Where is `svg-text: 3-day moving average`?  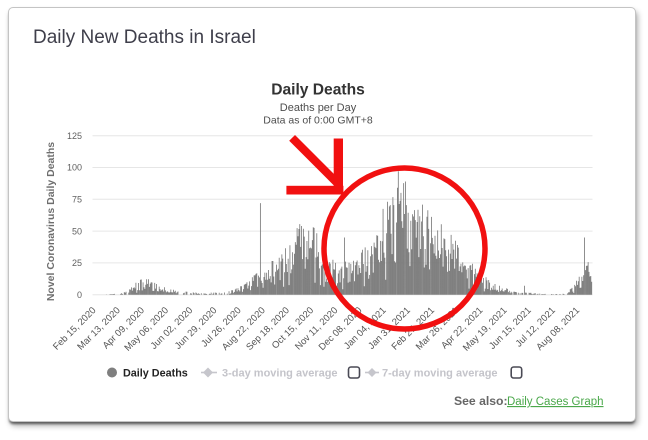
svg-text: 3-day moving average is located at coordinates (280, 374).